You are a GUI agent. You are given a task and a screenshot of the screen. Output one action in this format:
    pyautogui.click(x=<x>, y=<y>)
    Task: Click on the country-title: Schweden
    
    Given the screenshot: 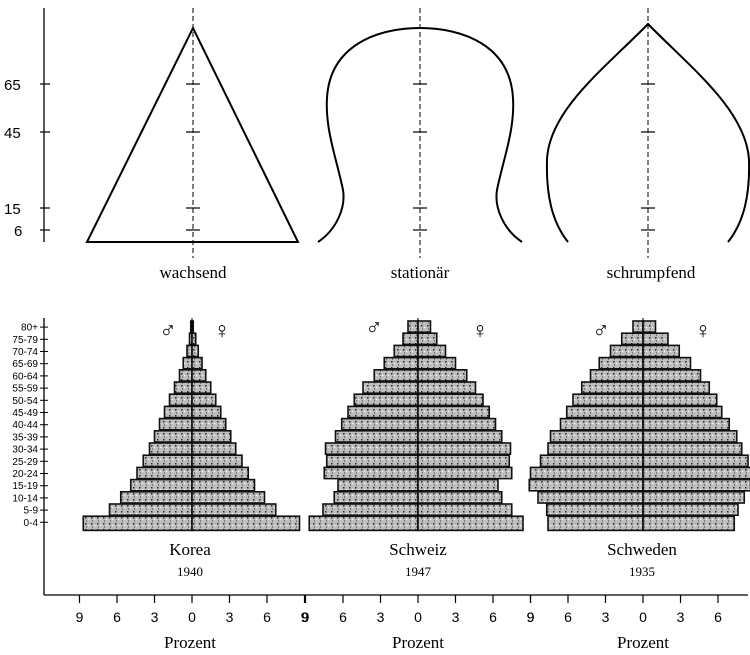 What is the action you would take?
    pyautogui.click(x=642, y=549)
    